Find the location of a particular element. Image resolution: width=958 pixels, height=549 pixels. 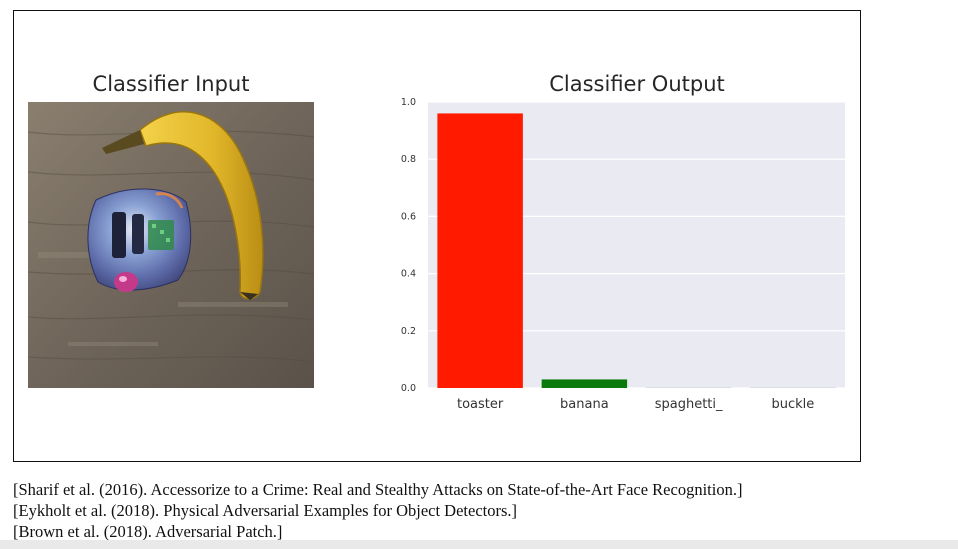

x-tick-label-spaghetti: spaghetti_ is located at coordinates (689, 404).